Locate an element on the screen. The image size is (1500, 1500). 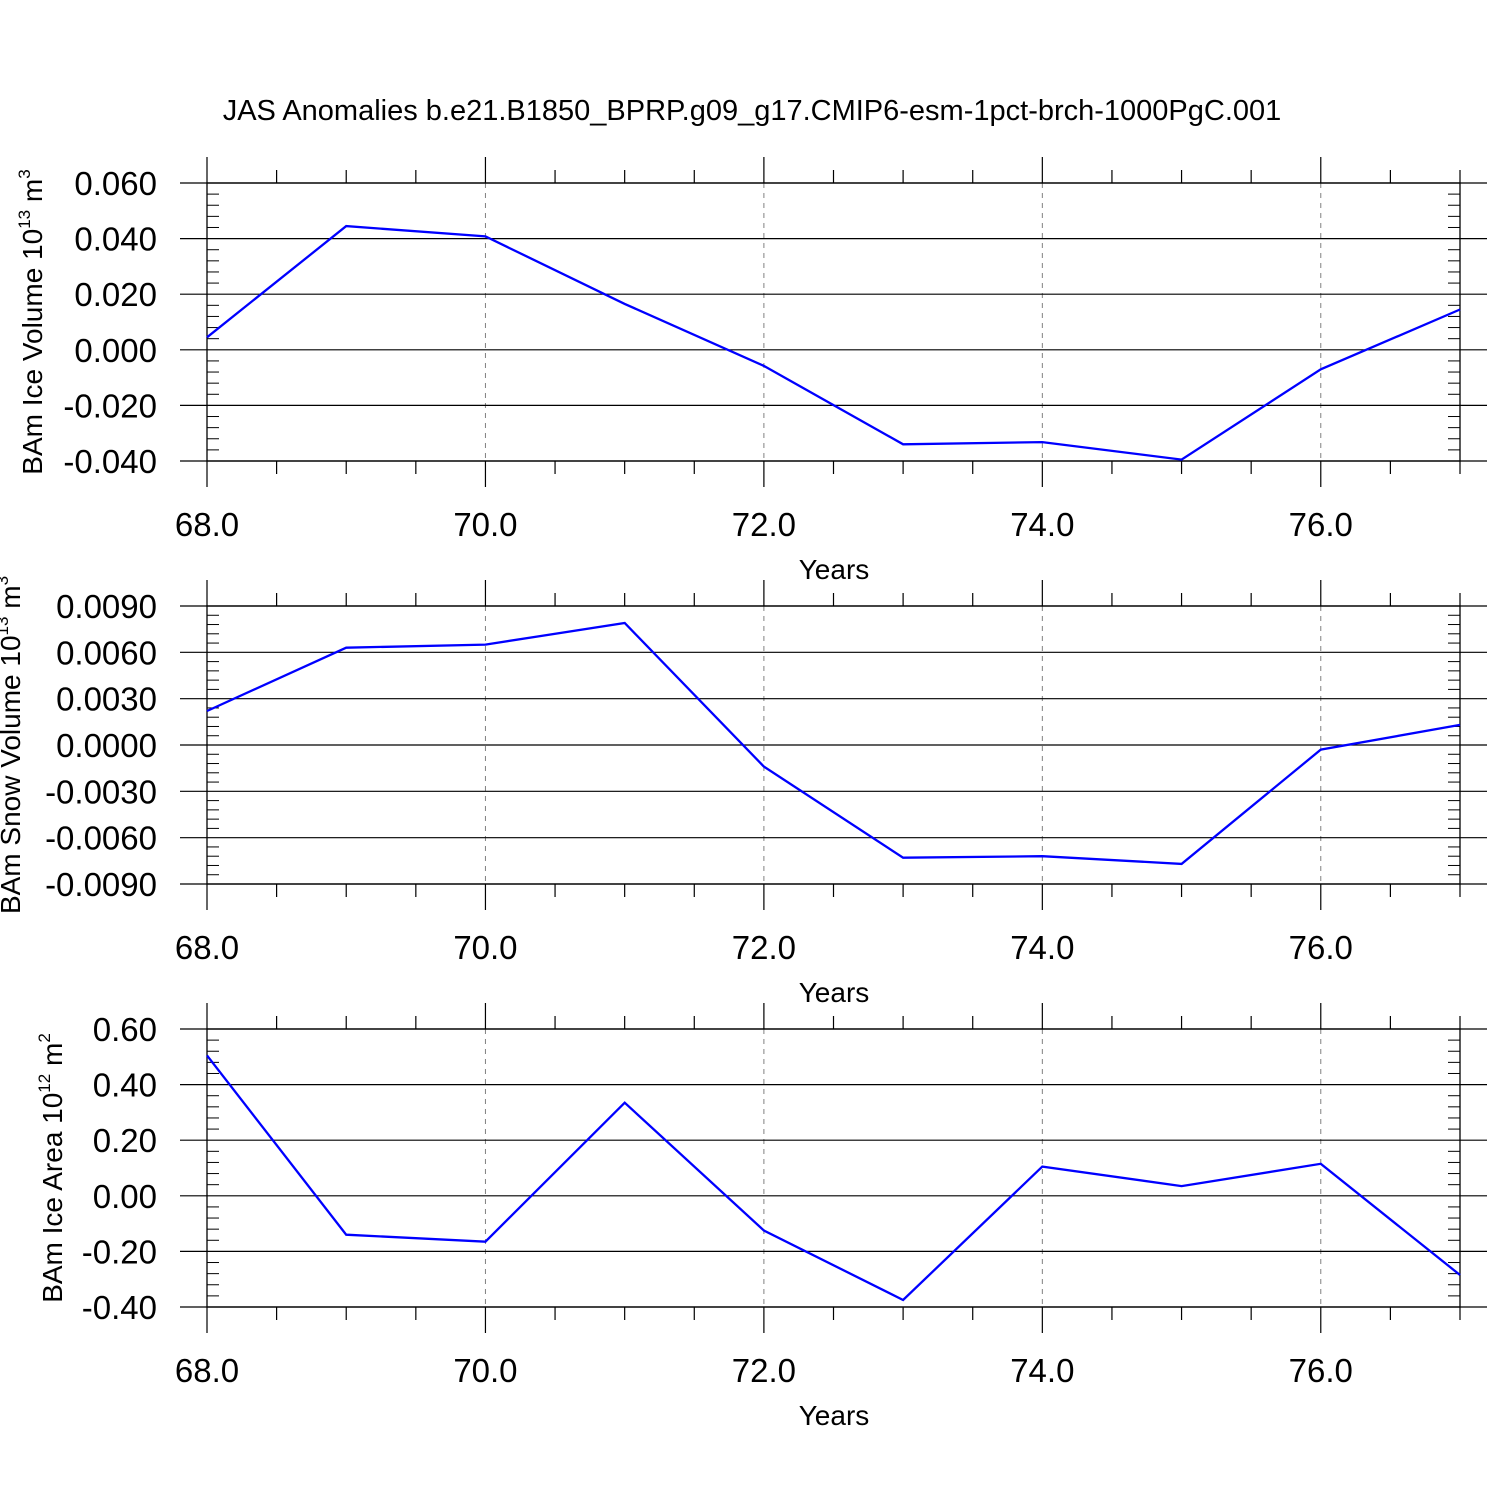
y-tick-label: 0.000 is located at coordinates (115, 350).